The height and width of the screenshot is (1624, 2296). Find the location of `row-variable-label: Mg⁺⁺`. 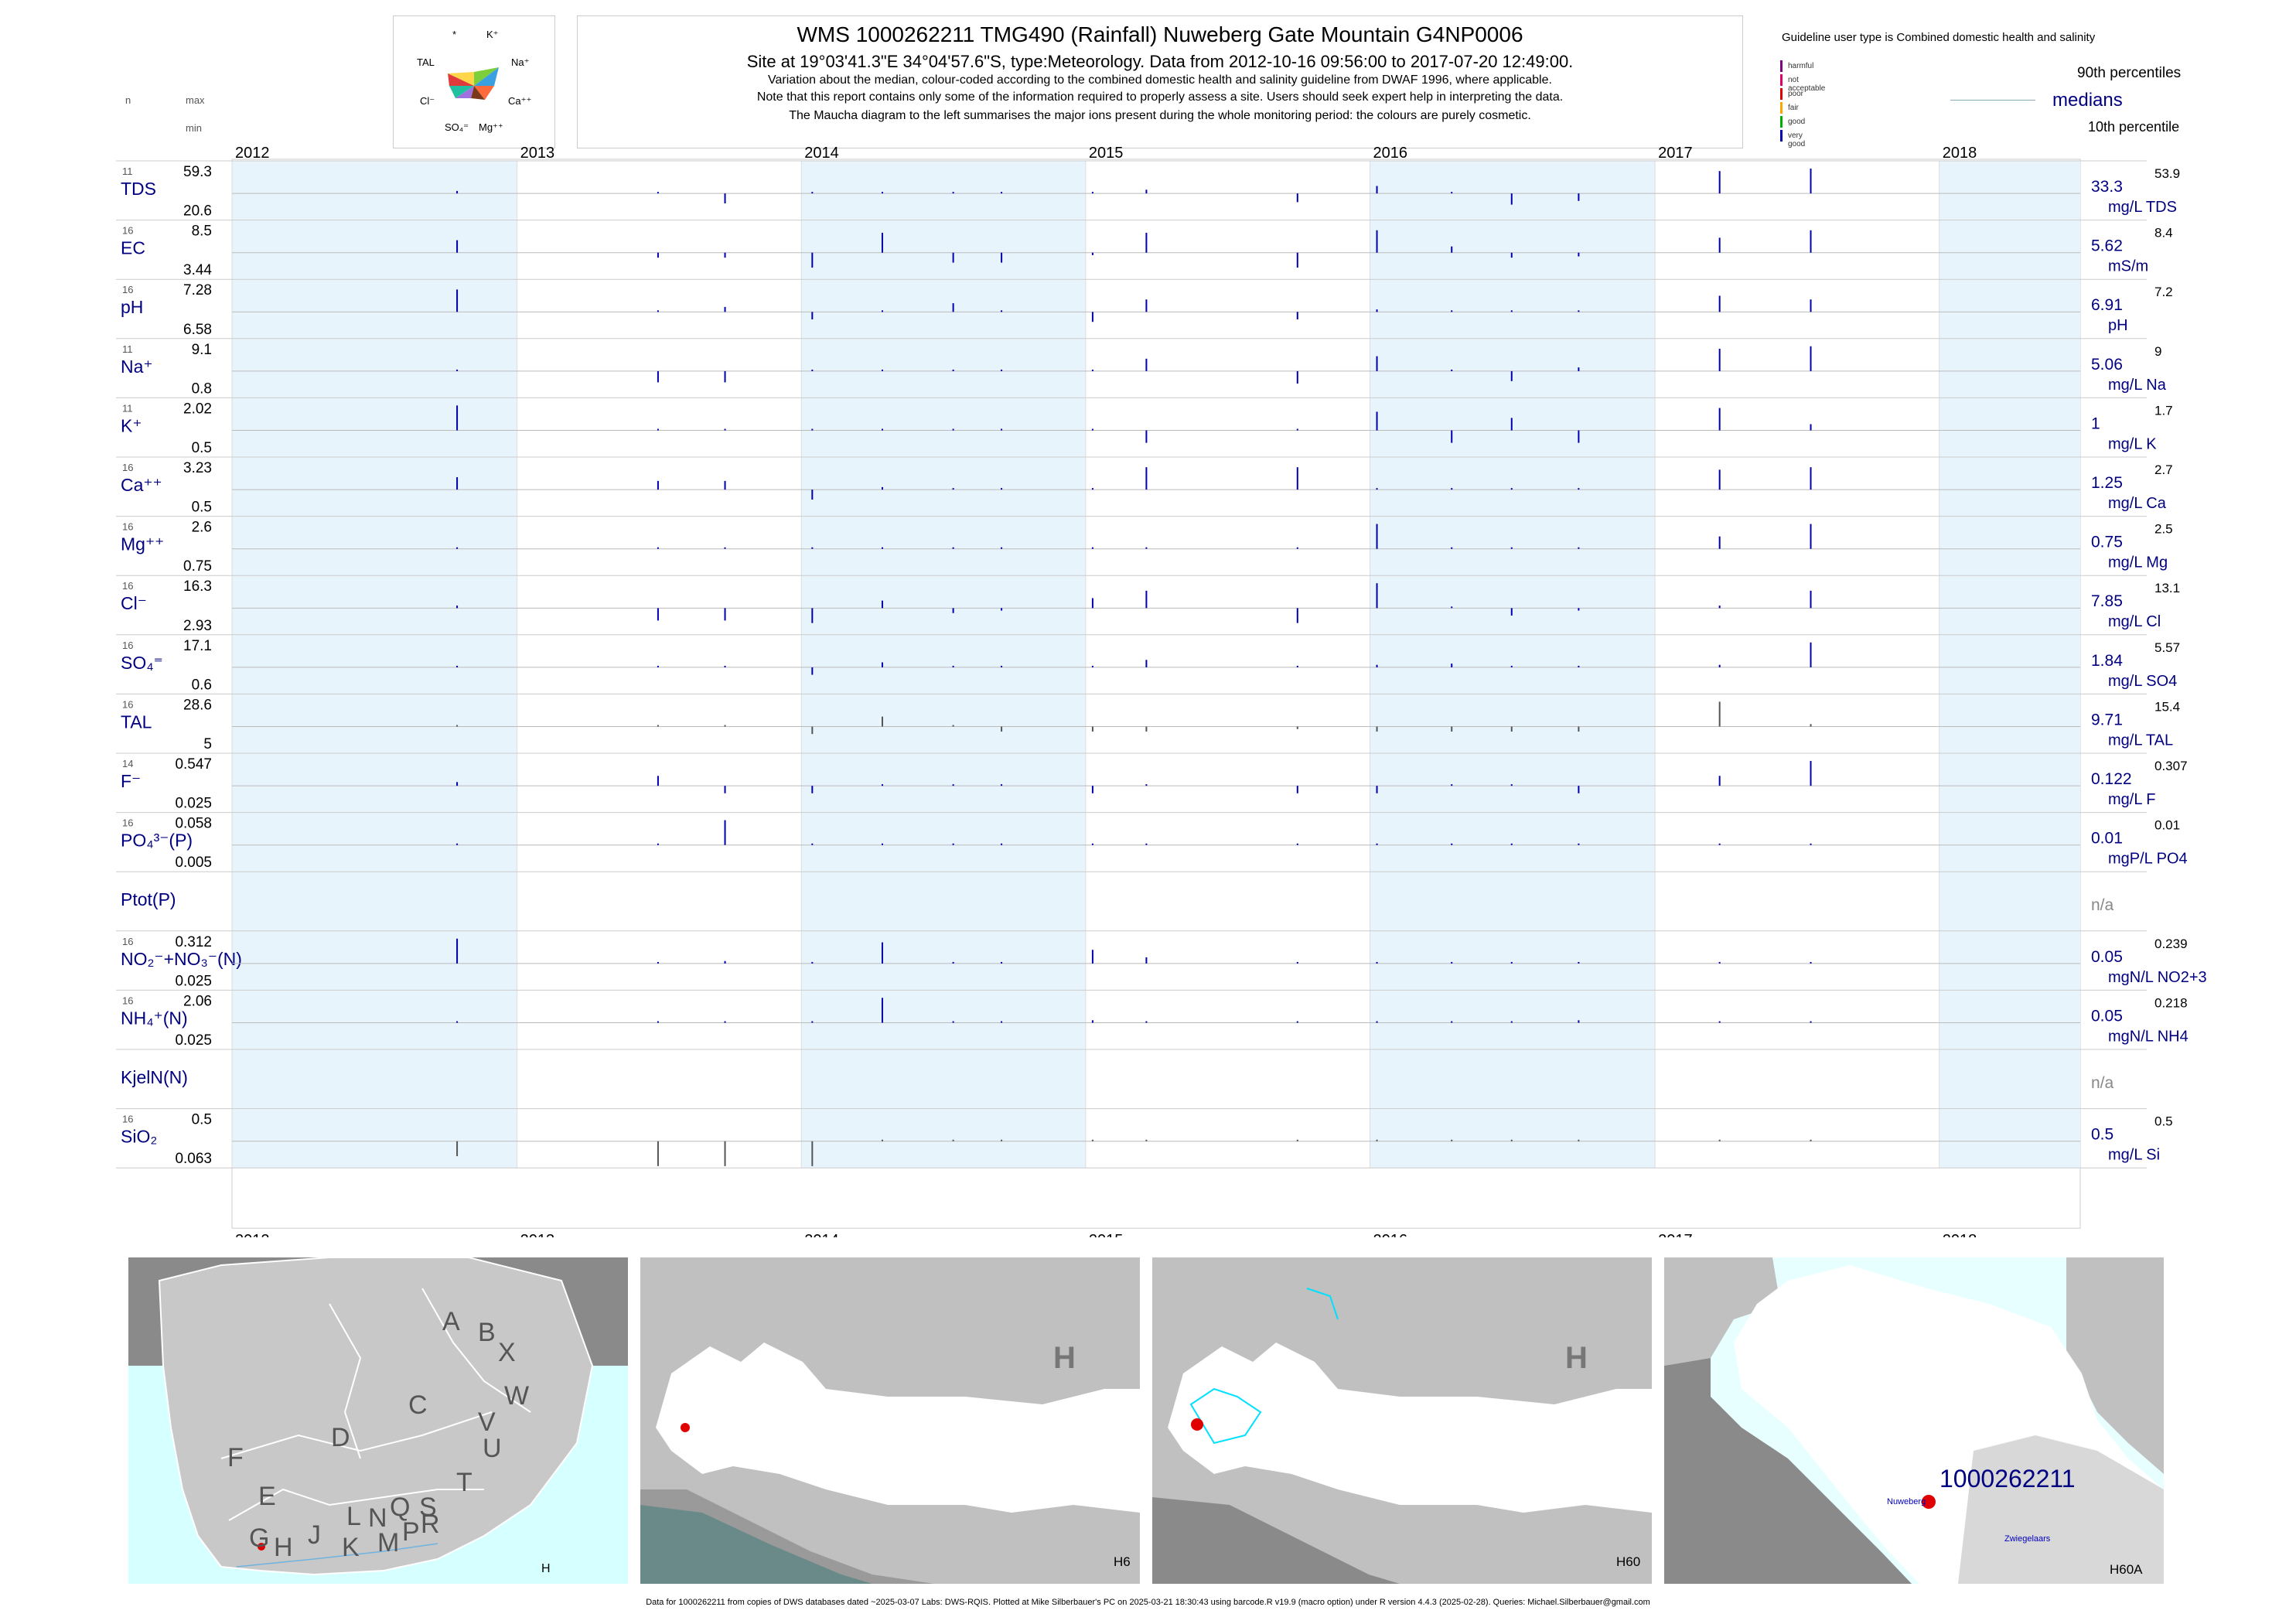

row-variable-label: Mg⁺⁺ is located at coordinates (142, 544).